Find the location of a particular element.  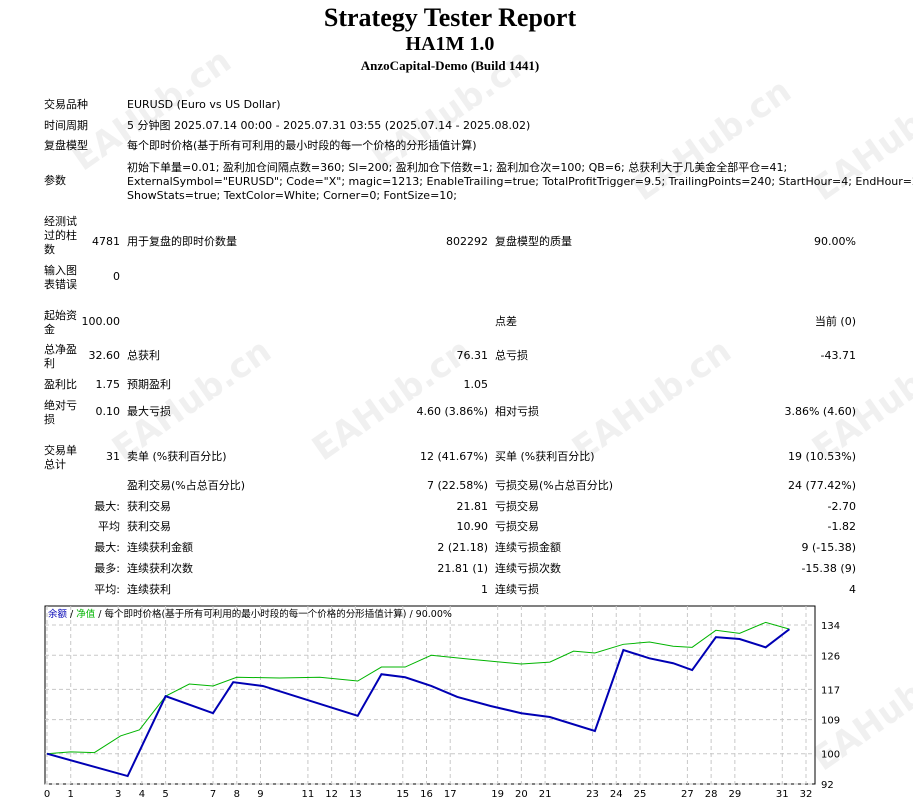

stat-value: 21.81 (1) is located at coordinates (462, 568).